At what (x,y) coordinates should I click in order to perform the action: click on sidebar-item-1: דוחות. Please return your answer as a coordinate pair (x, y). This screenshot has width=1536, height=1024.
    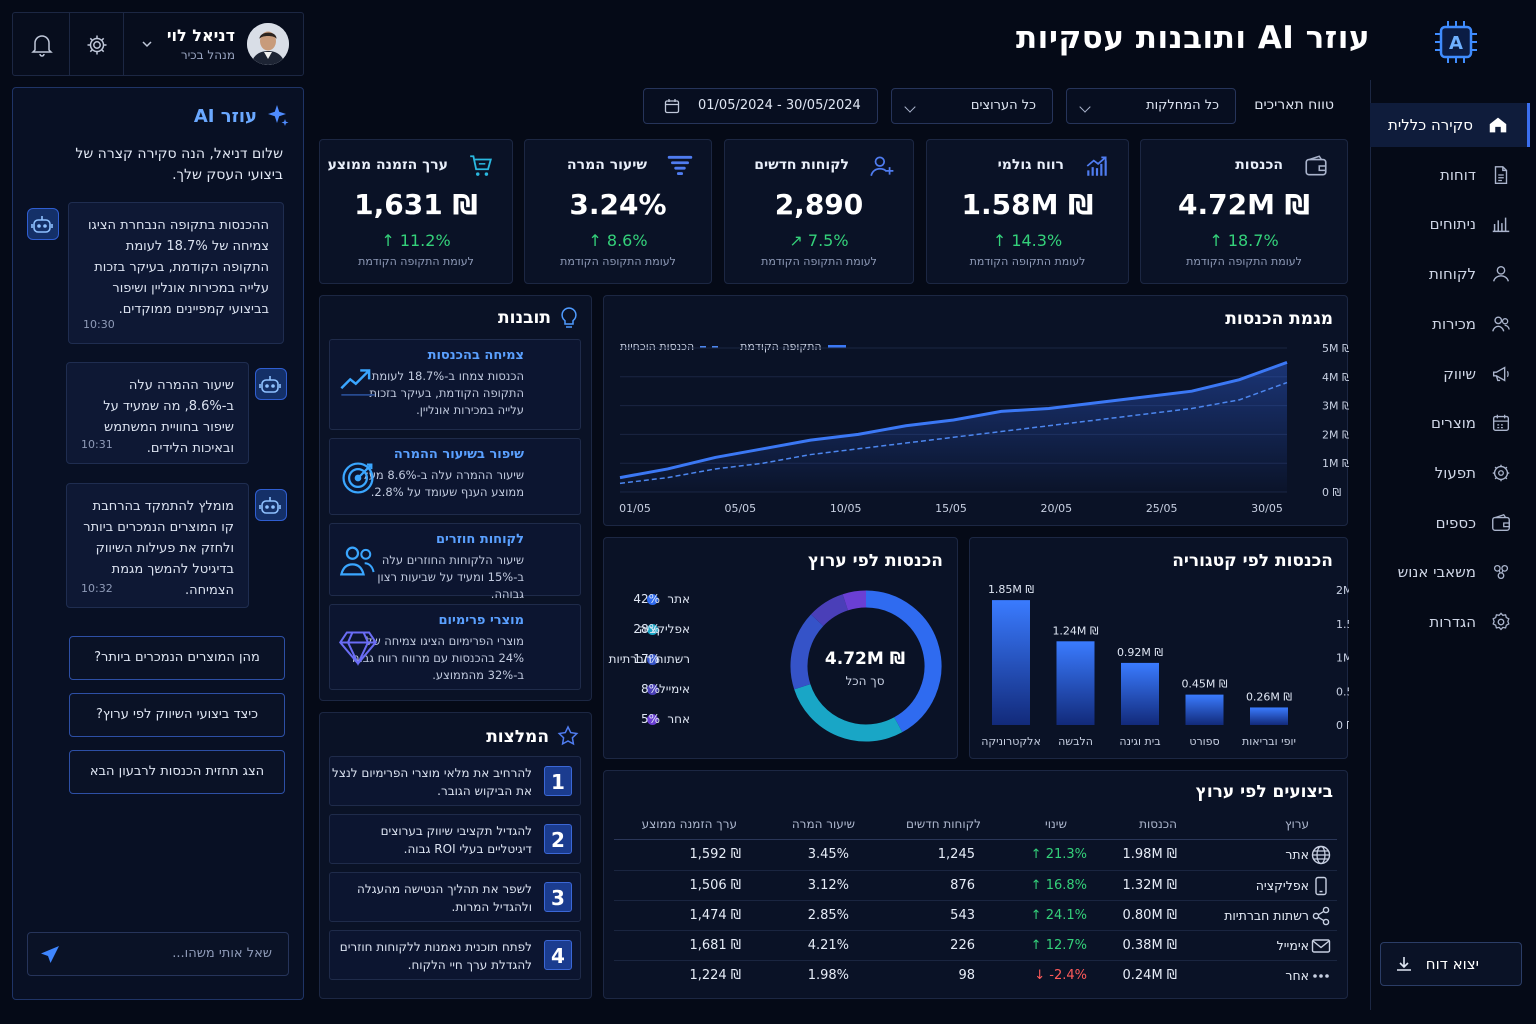
    Looking at the image, I should click on (1450, 175).